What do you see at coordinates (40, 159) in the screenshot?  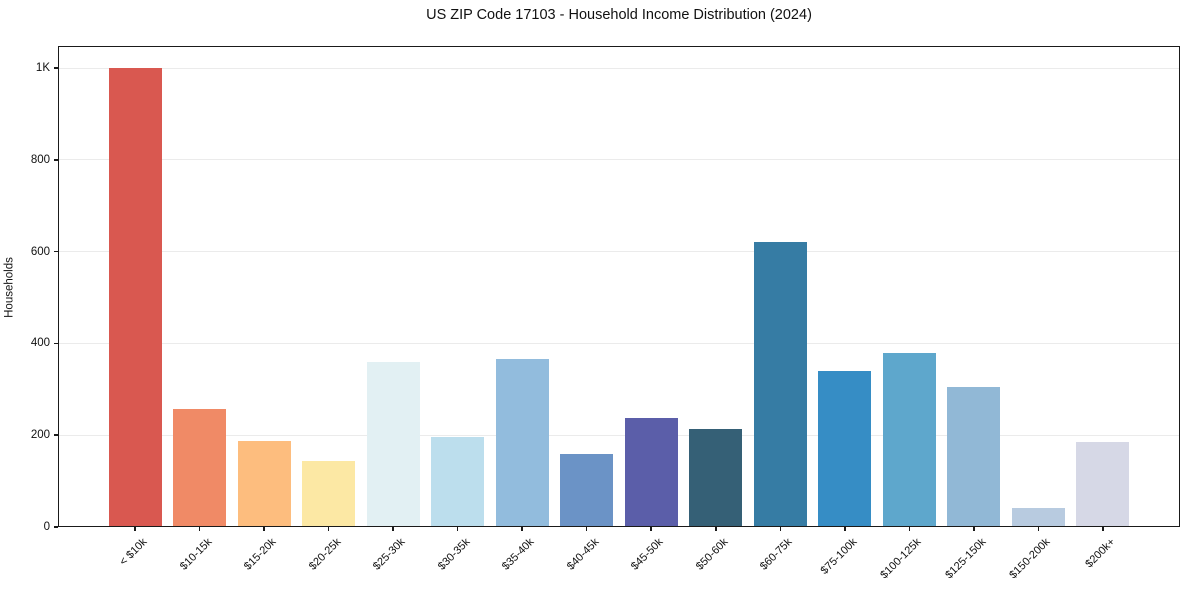 I see `y-tick-label: 800` at bounding box center [40, 159].